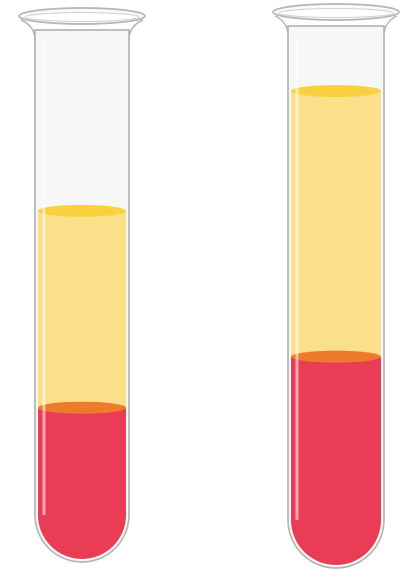 This screenshot has width=418, height=579. I want to click on tube-lip-right, so click(336, 26).